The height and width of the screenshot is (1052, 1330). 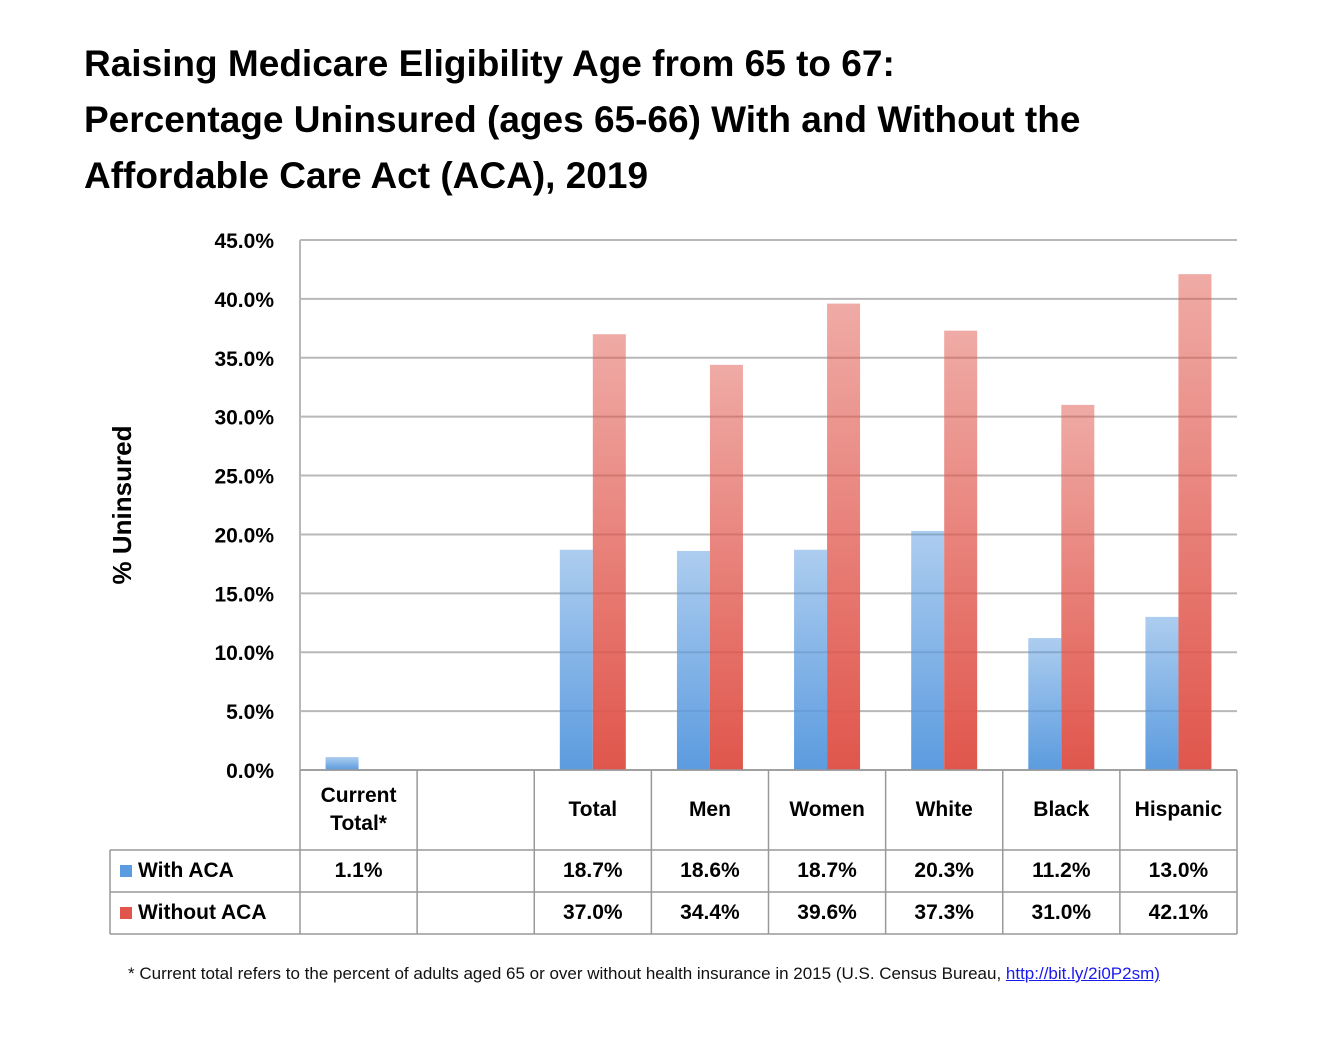 I want to click on table-value: 34.4%, so click(x=710, y=912).